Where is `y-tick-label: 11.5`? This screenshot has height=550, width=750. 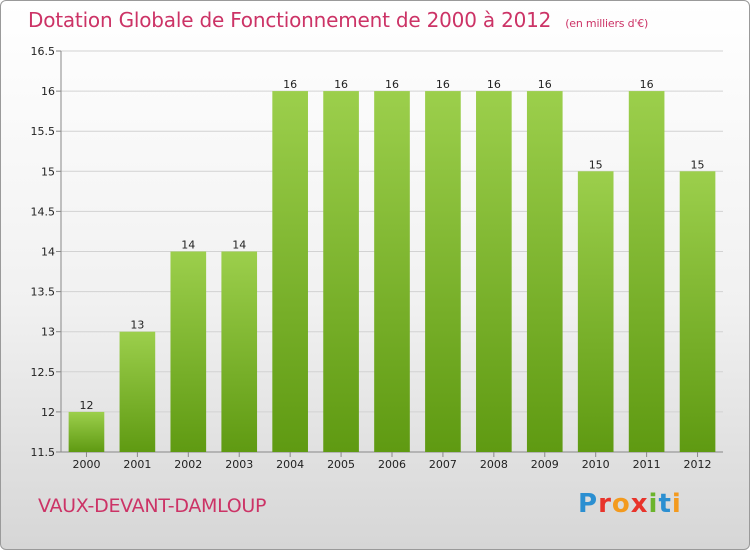 y-tick-label: 11.5 is located at coordinates (43, 452).